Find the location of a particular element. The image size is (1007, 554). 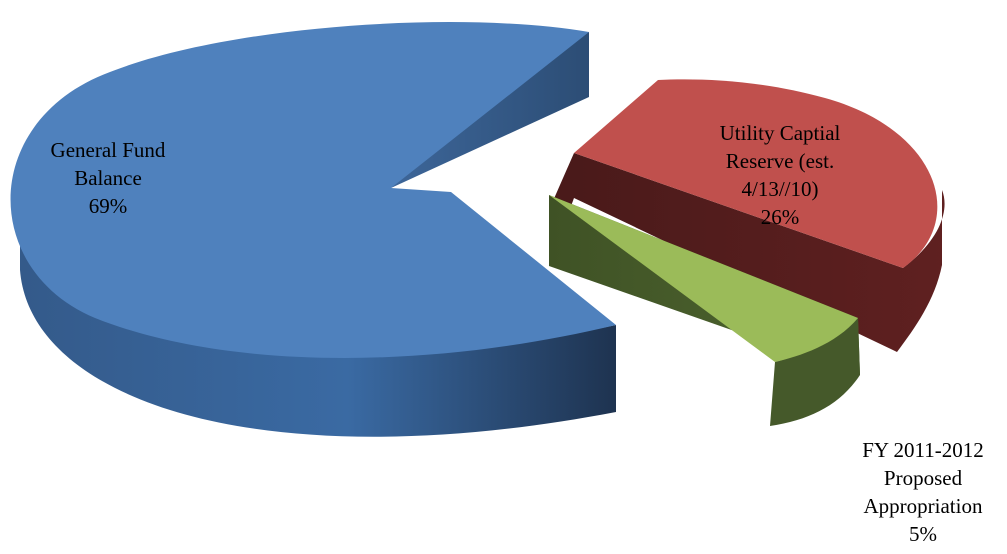

label-proposed-appropriation-line-2: Proposed is located at coordinates (923, 478).